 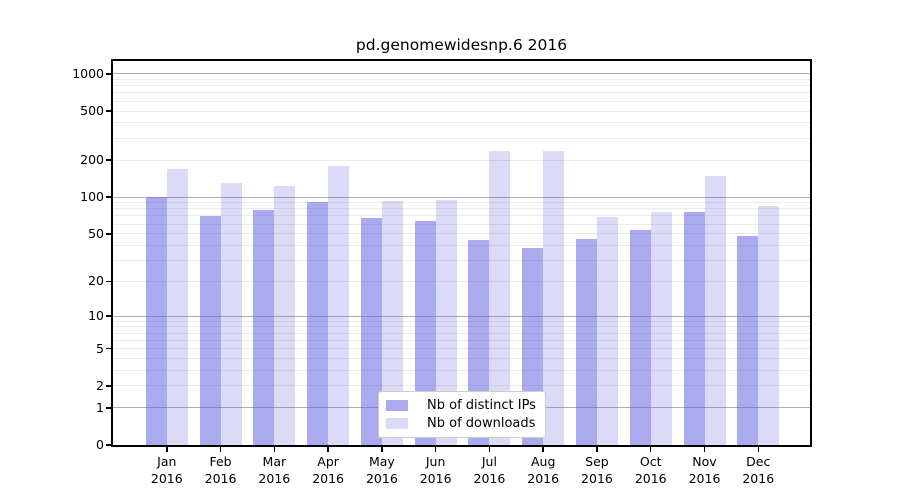 I want to click on chart-title: pd.genomewidesnp.6 2016, so click(x=461, y=45).